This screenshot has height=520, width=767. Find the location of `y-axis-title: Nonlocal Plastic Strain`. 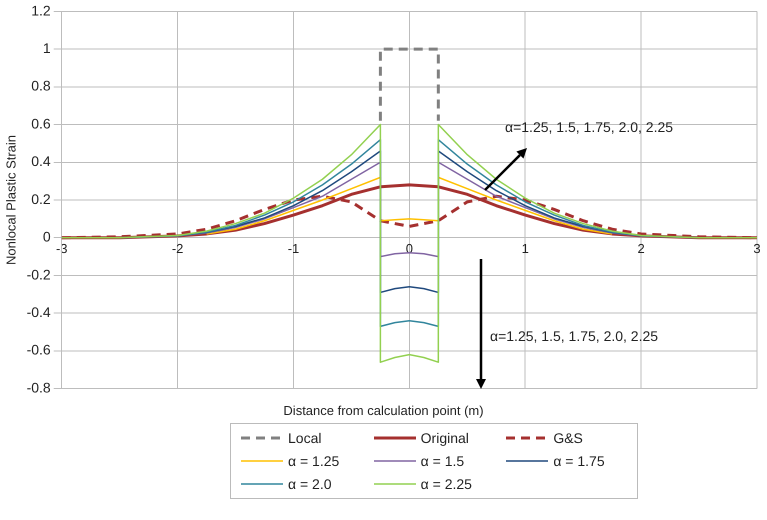

y-axis-title: Nonlocal Plastic Strain is located at coordinates (10, 200).